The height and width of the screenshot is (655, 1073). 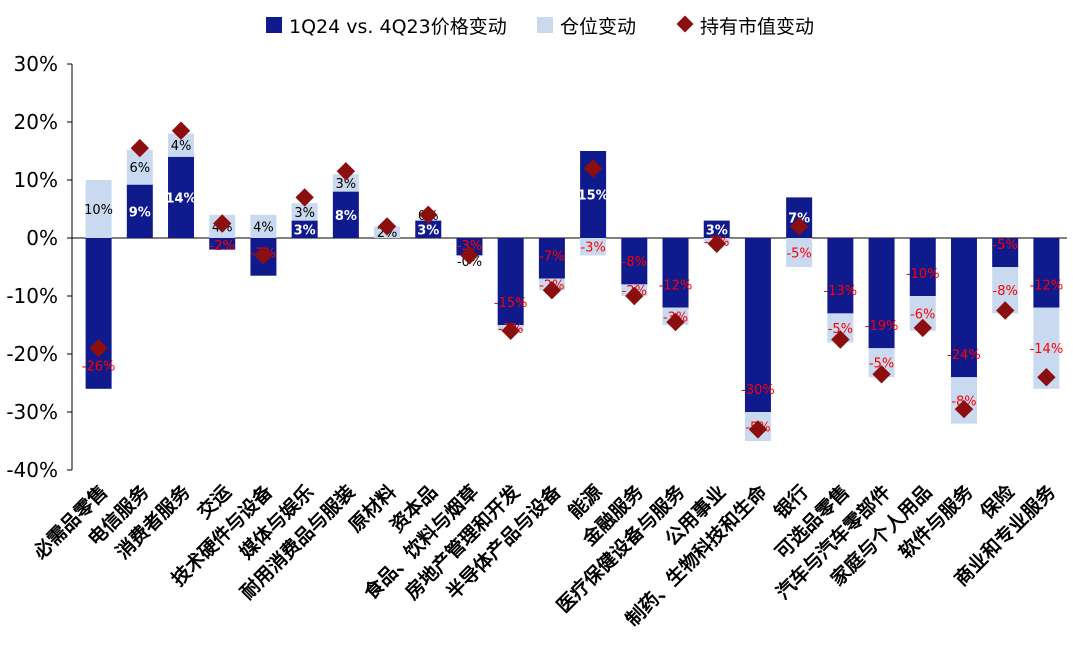 I want to click on price-label: -2%, so click(x=222, y=246).